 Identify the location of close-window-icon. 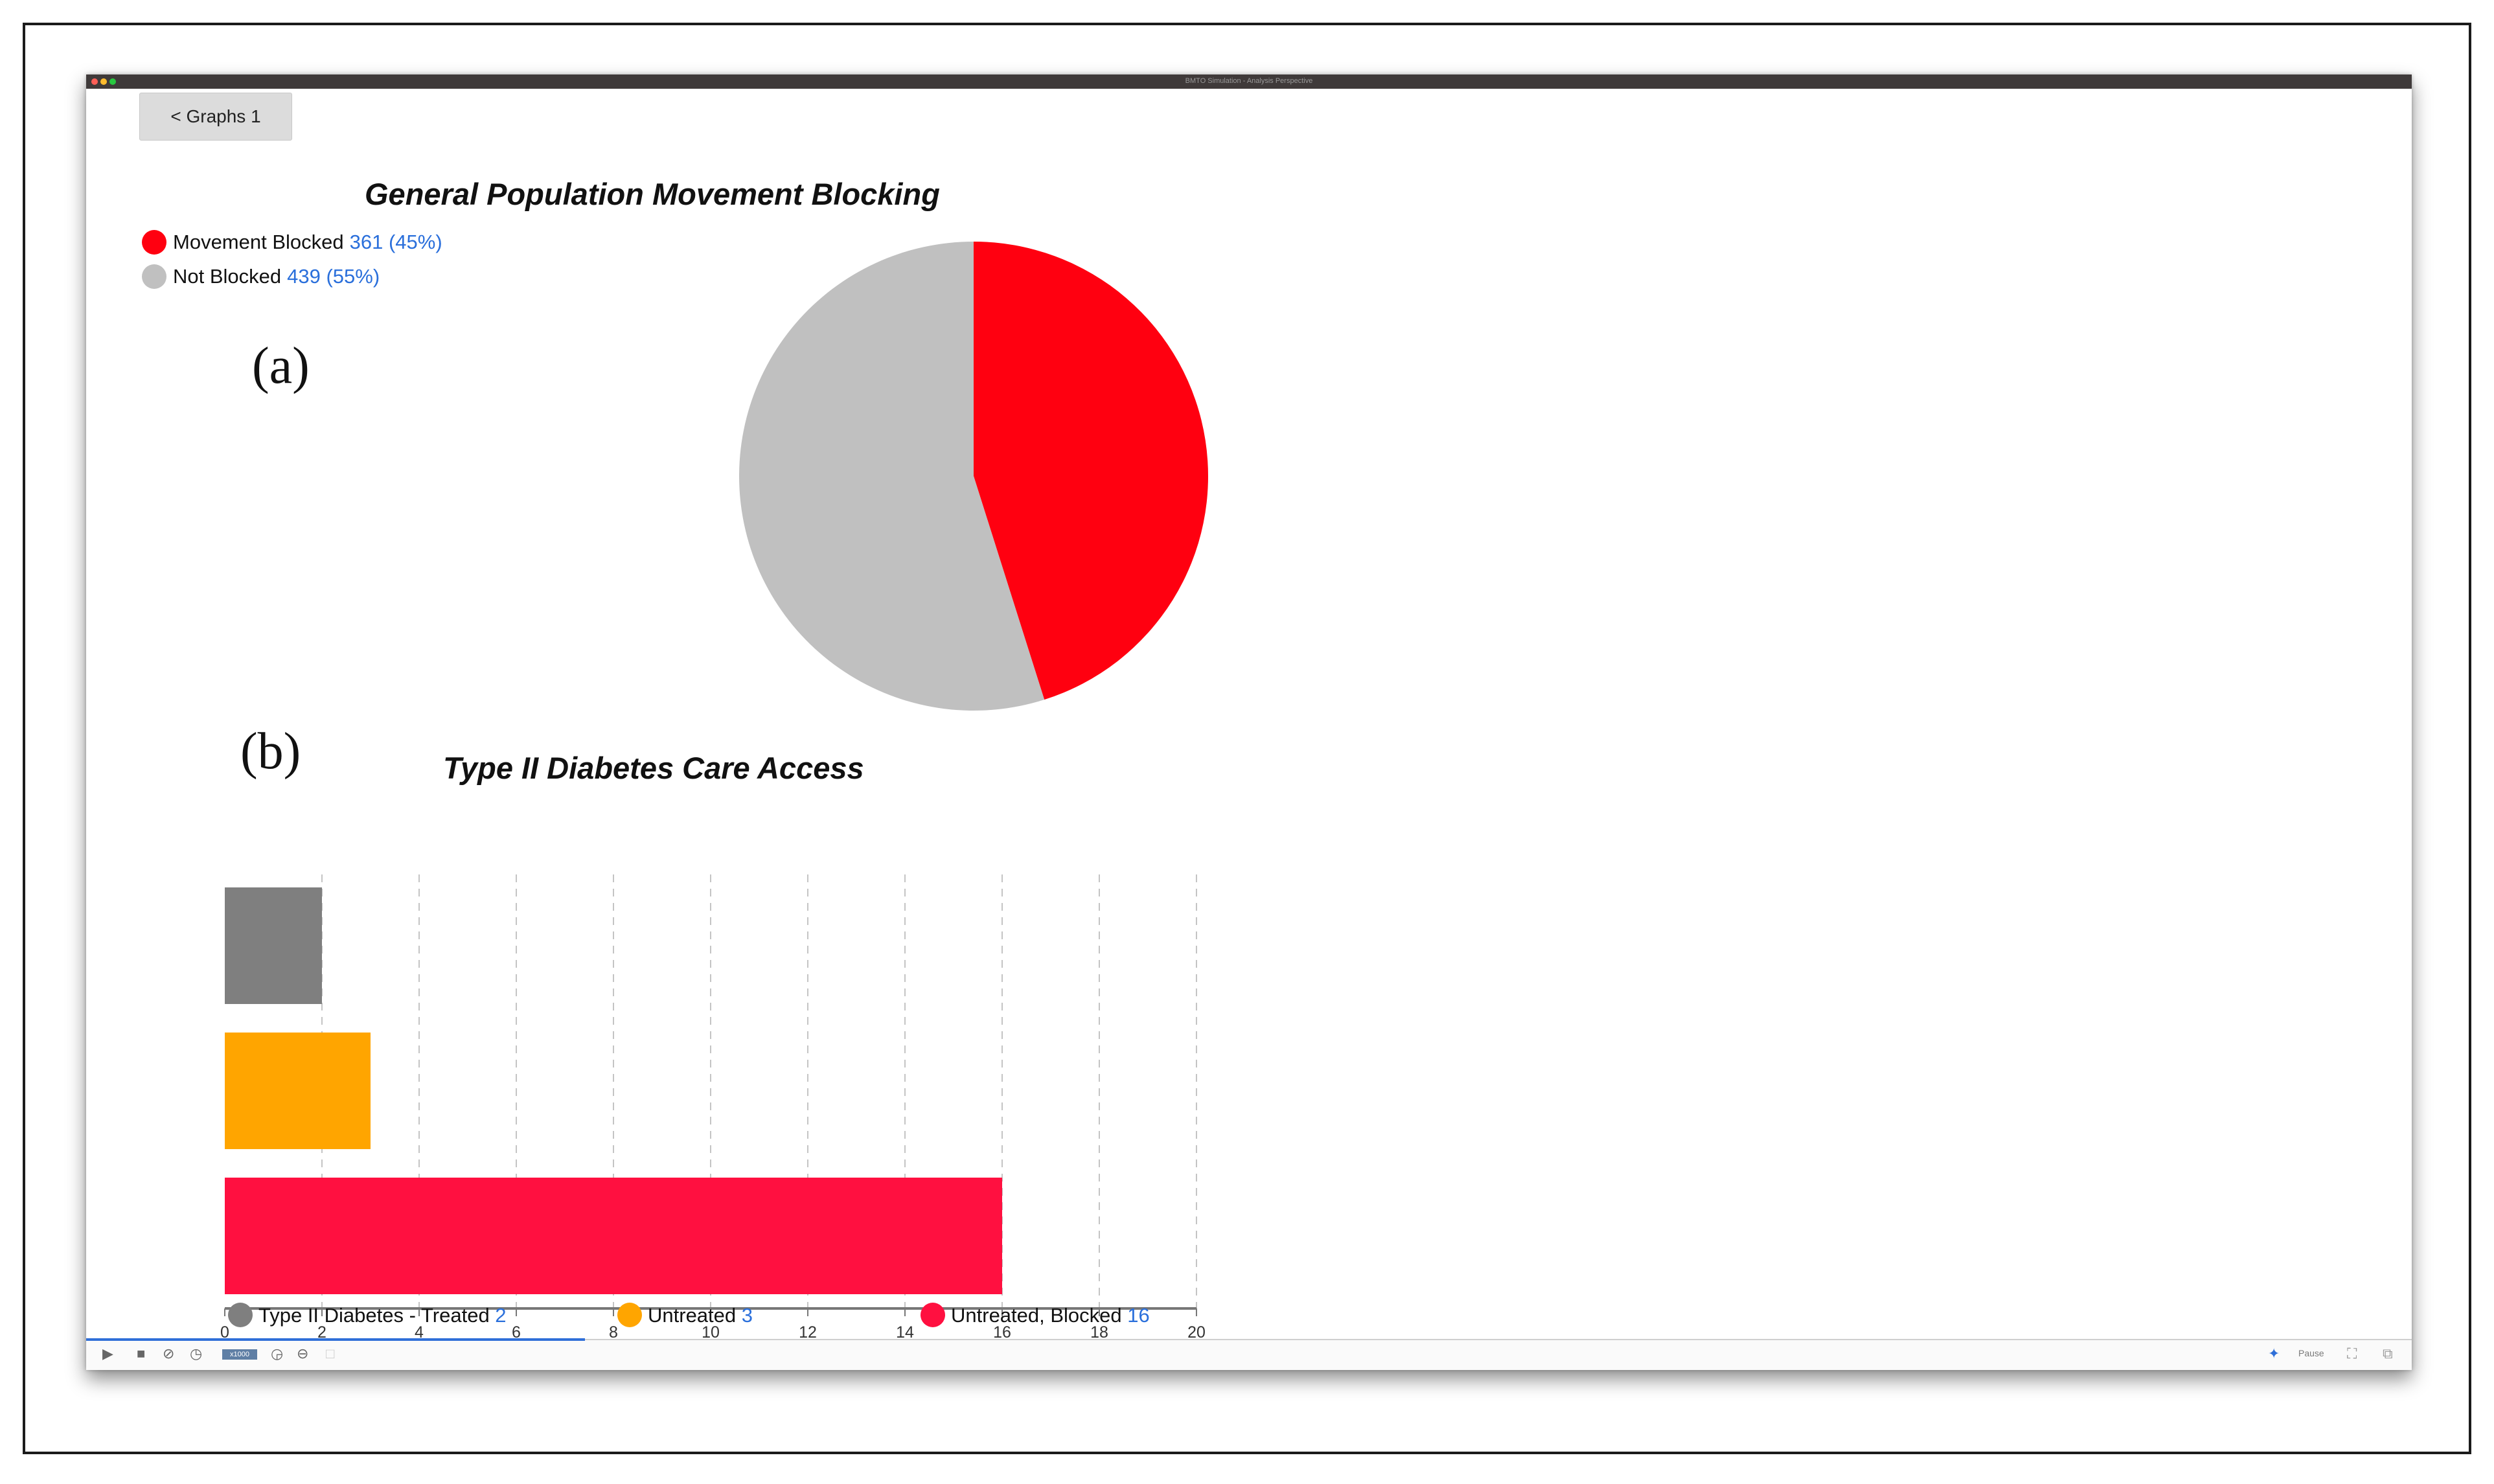
(94, 81).